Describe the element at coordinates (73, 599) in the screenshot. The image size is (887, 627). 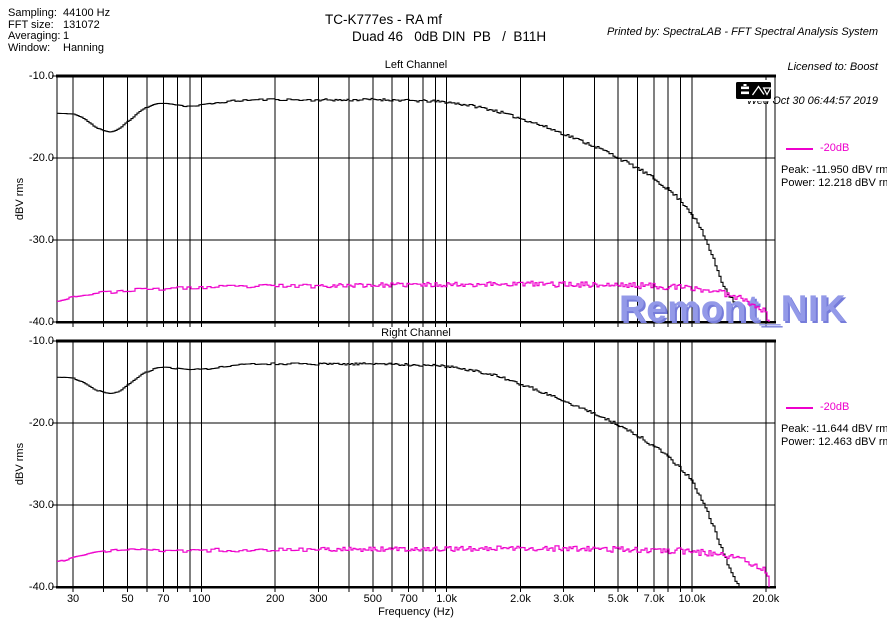
I see `x-tick-label: 30` at that location.